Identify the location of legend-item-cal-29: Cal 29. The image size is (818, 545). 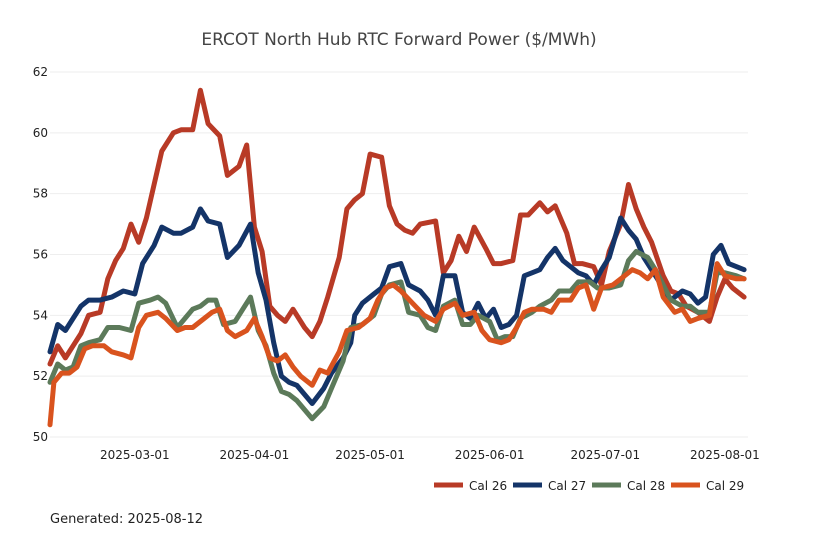
(707, 486).